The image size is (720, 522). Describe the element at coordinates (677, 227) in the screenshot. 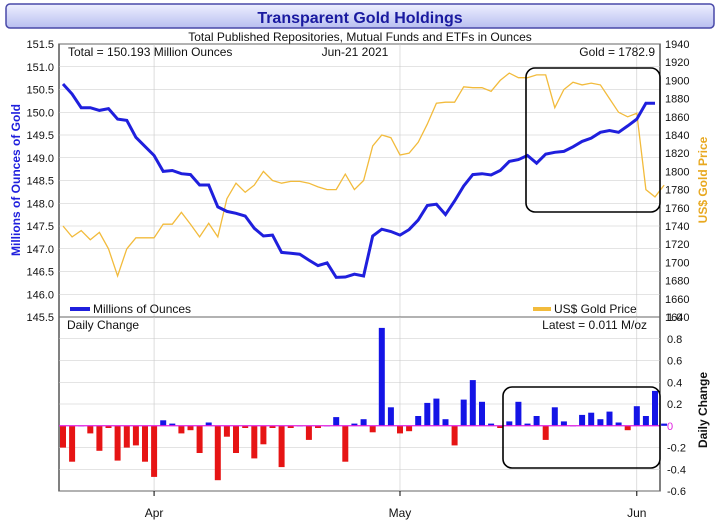

I see `right-tick-label: 1740` at that location.